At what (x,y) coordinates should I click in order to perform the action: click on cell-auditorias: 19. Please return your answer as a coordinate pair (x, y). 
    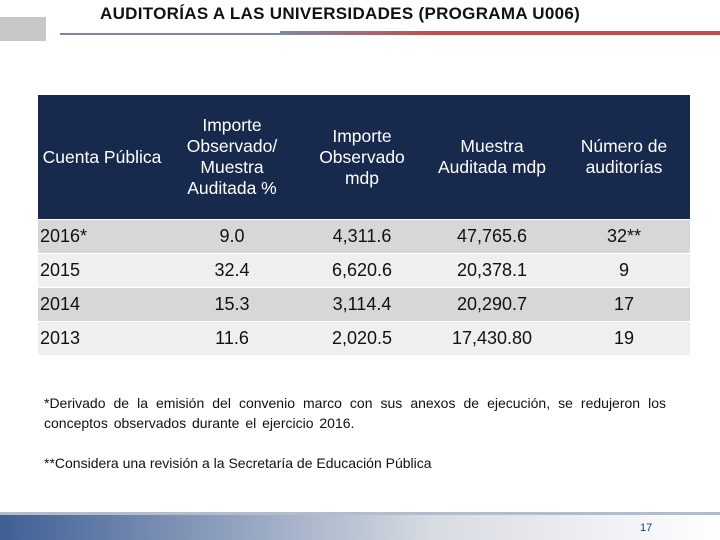
    Looking at the image, I should click on (624, 338).